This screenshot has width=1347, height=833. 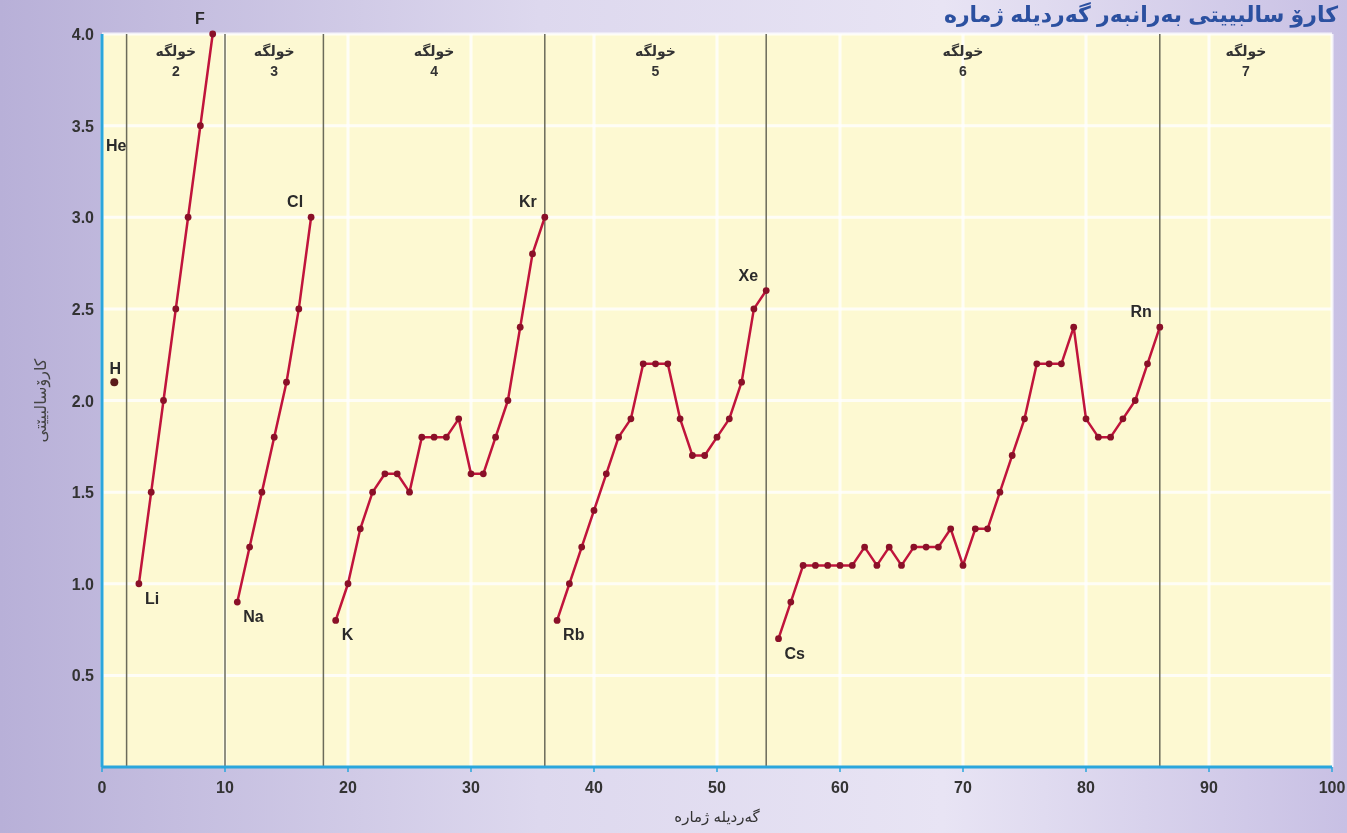 What do you see at coordinates (1332, 787) in the screenshot?
I see `x-tick-label: 100` at bounding box center [1332, 787].